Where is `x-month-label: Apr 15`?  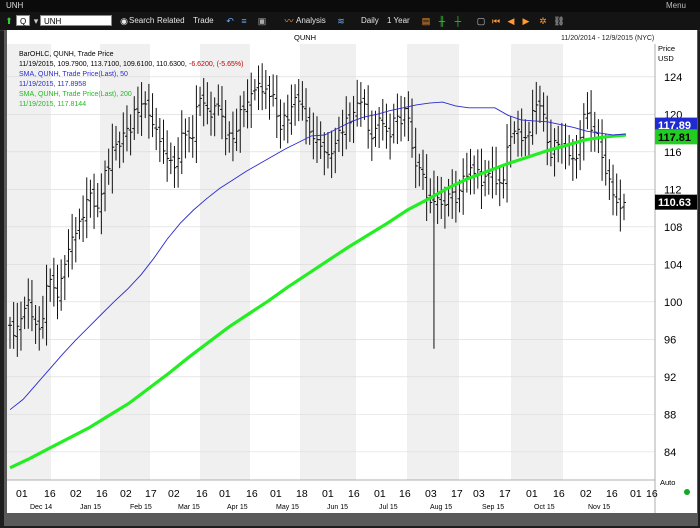 x-month-label: Apr 15 is located at coordinates (237, 507).